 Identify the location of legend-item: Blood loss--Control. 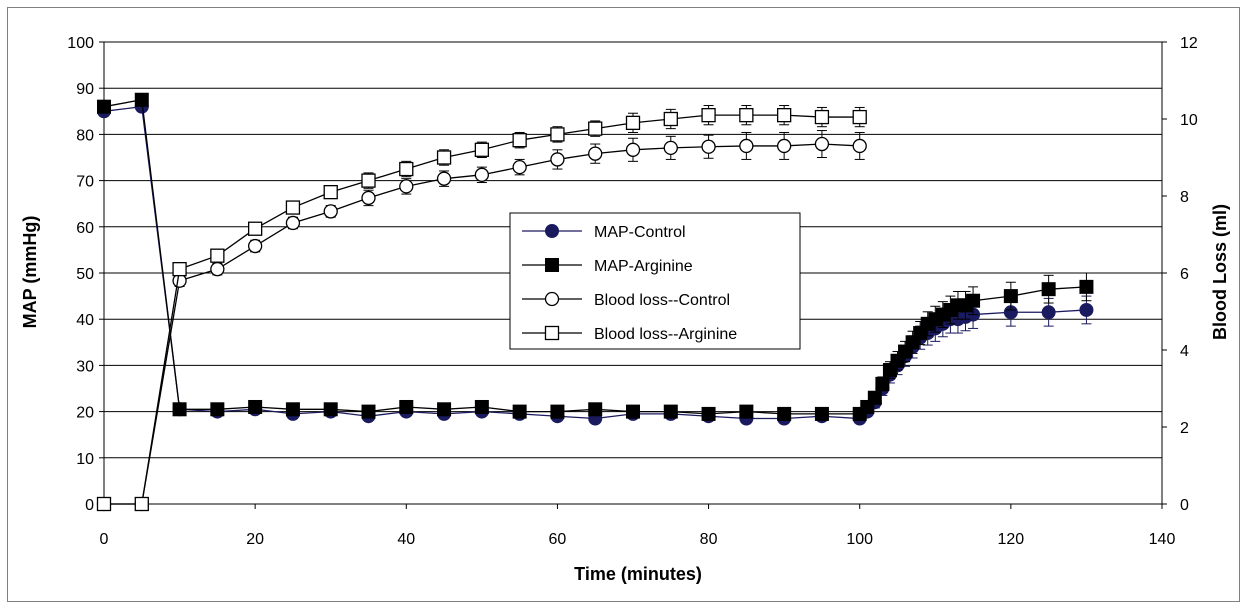
(626, 300).